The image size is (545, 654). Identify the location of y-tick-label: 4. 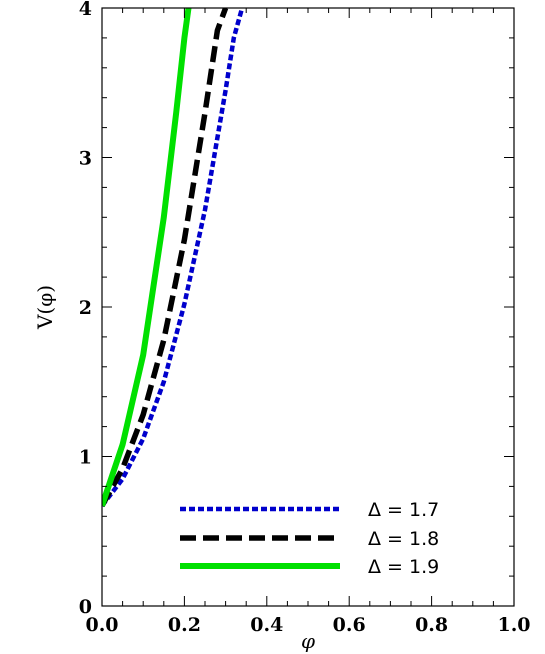
(85, 10).